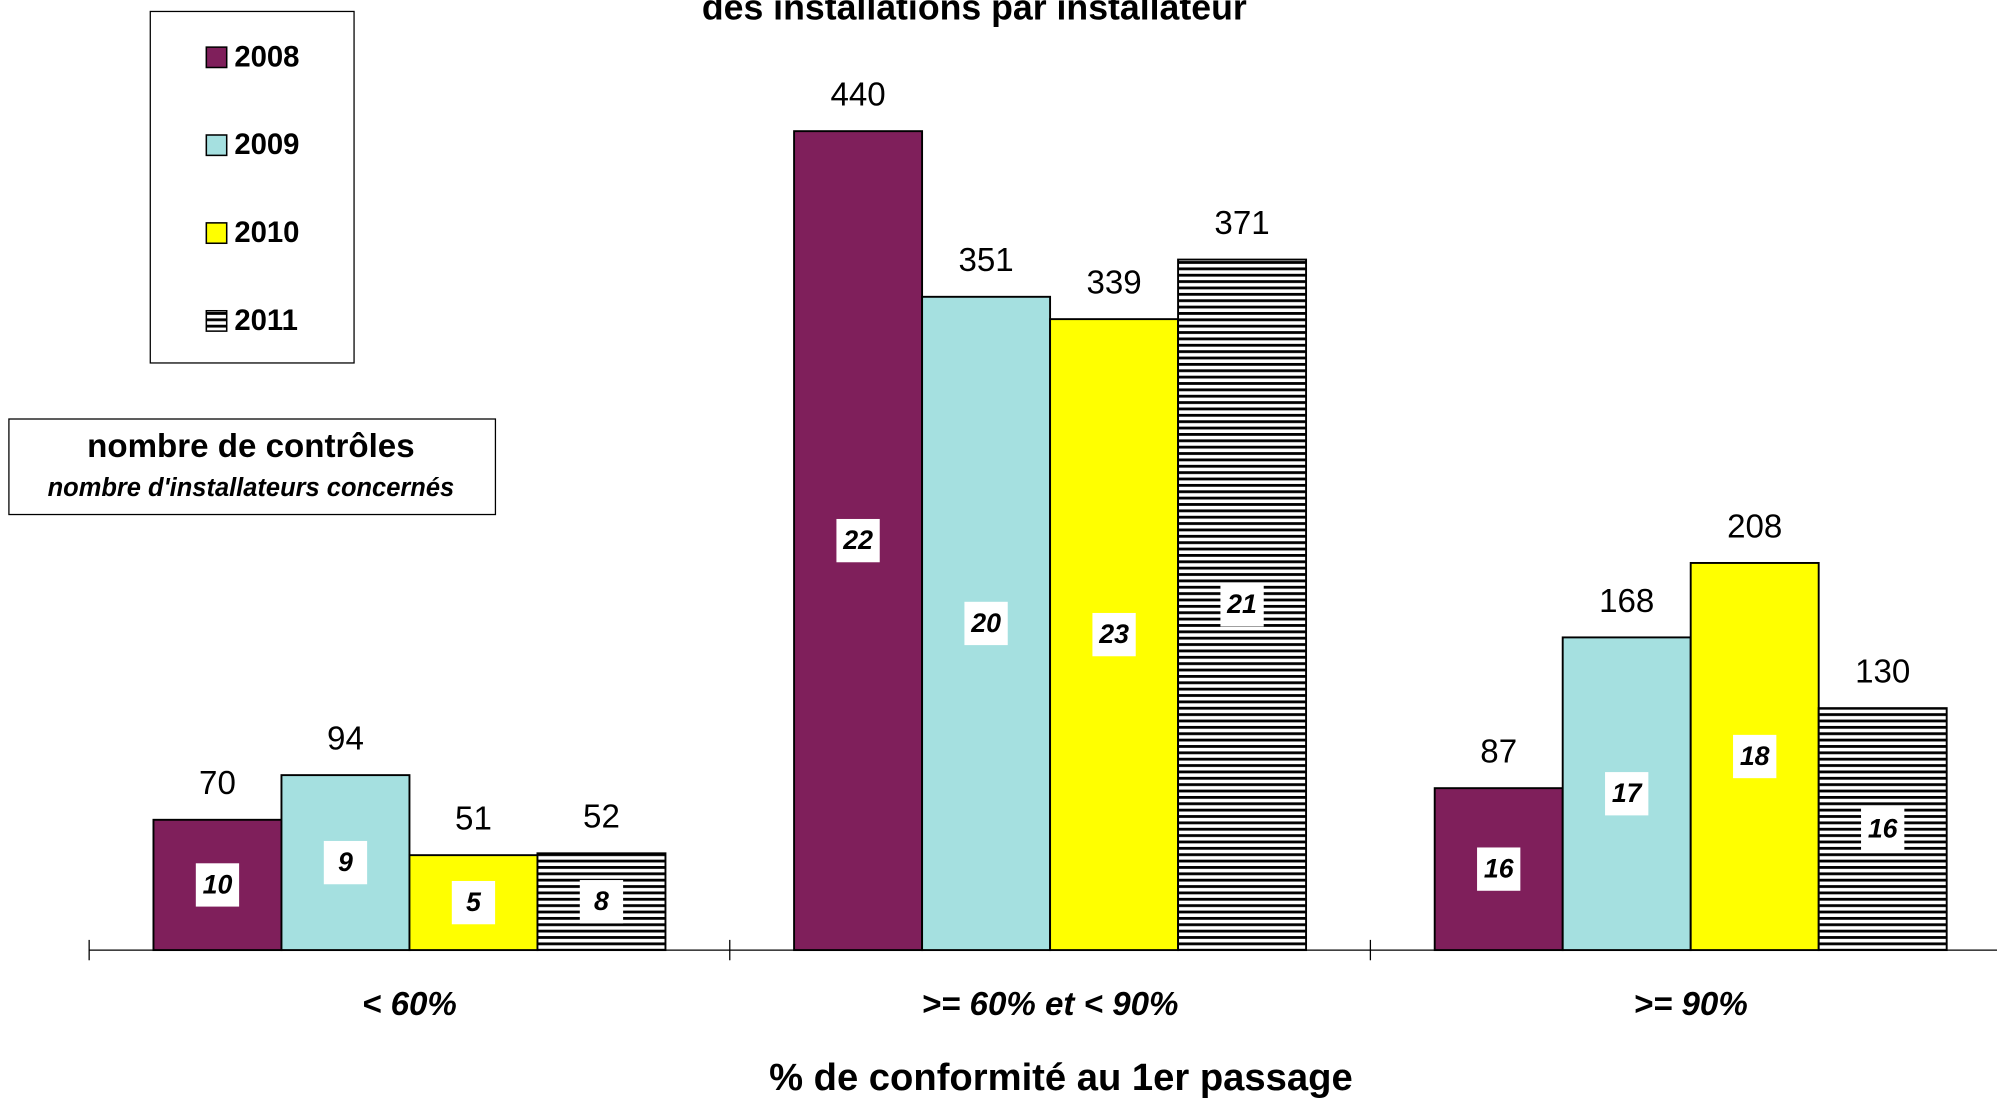 The height and width of the screenshot is (1101, 1997). What do you see at coordinates (473, 819) in the screenshot?
I see `value-label: 51` at bounding box center [473, 819].